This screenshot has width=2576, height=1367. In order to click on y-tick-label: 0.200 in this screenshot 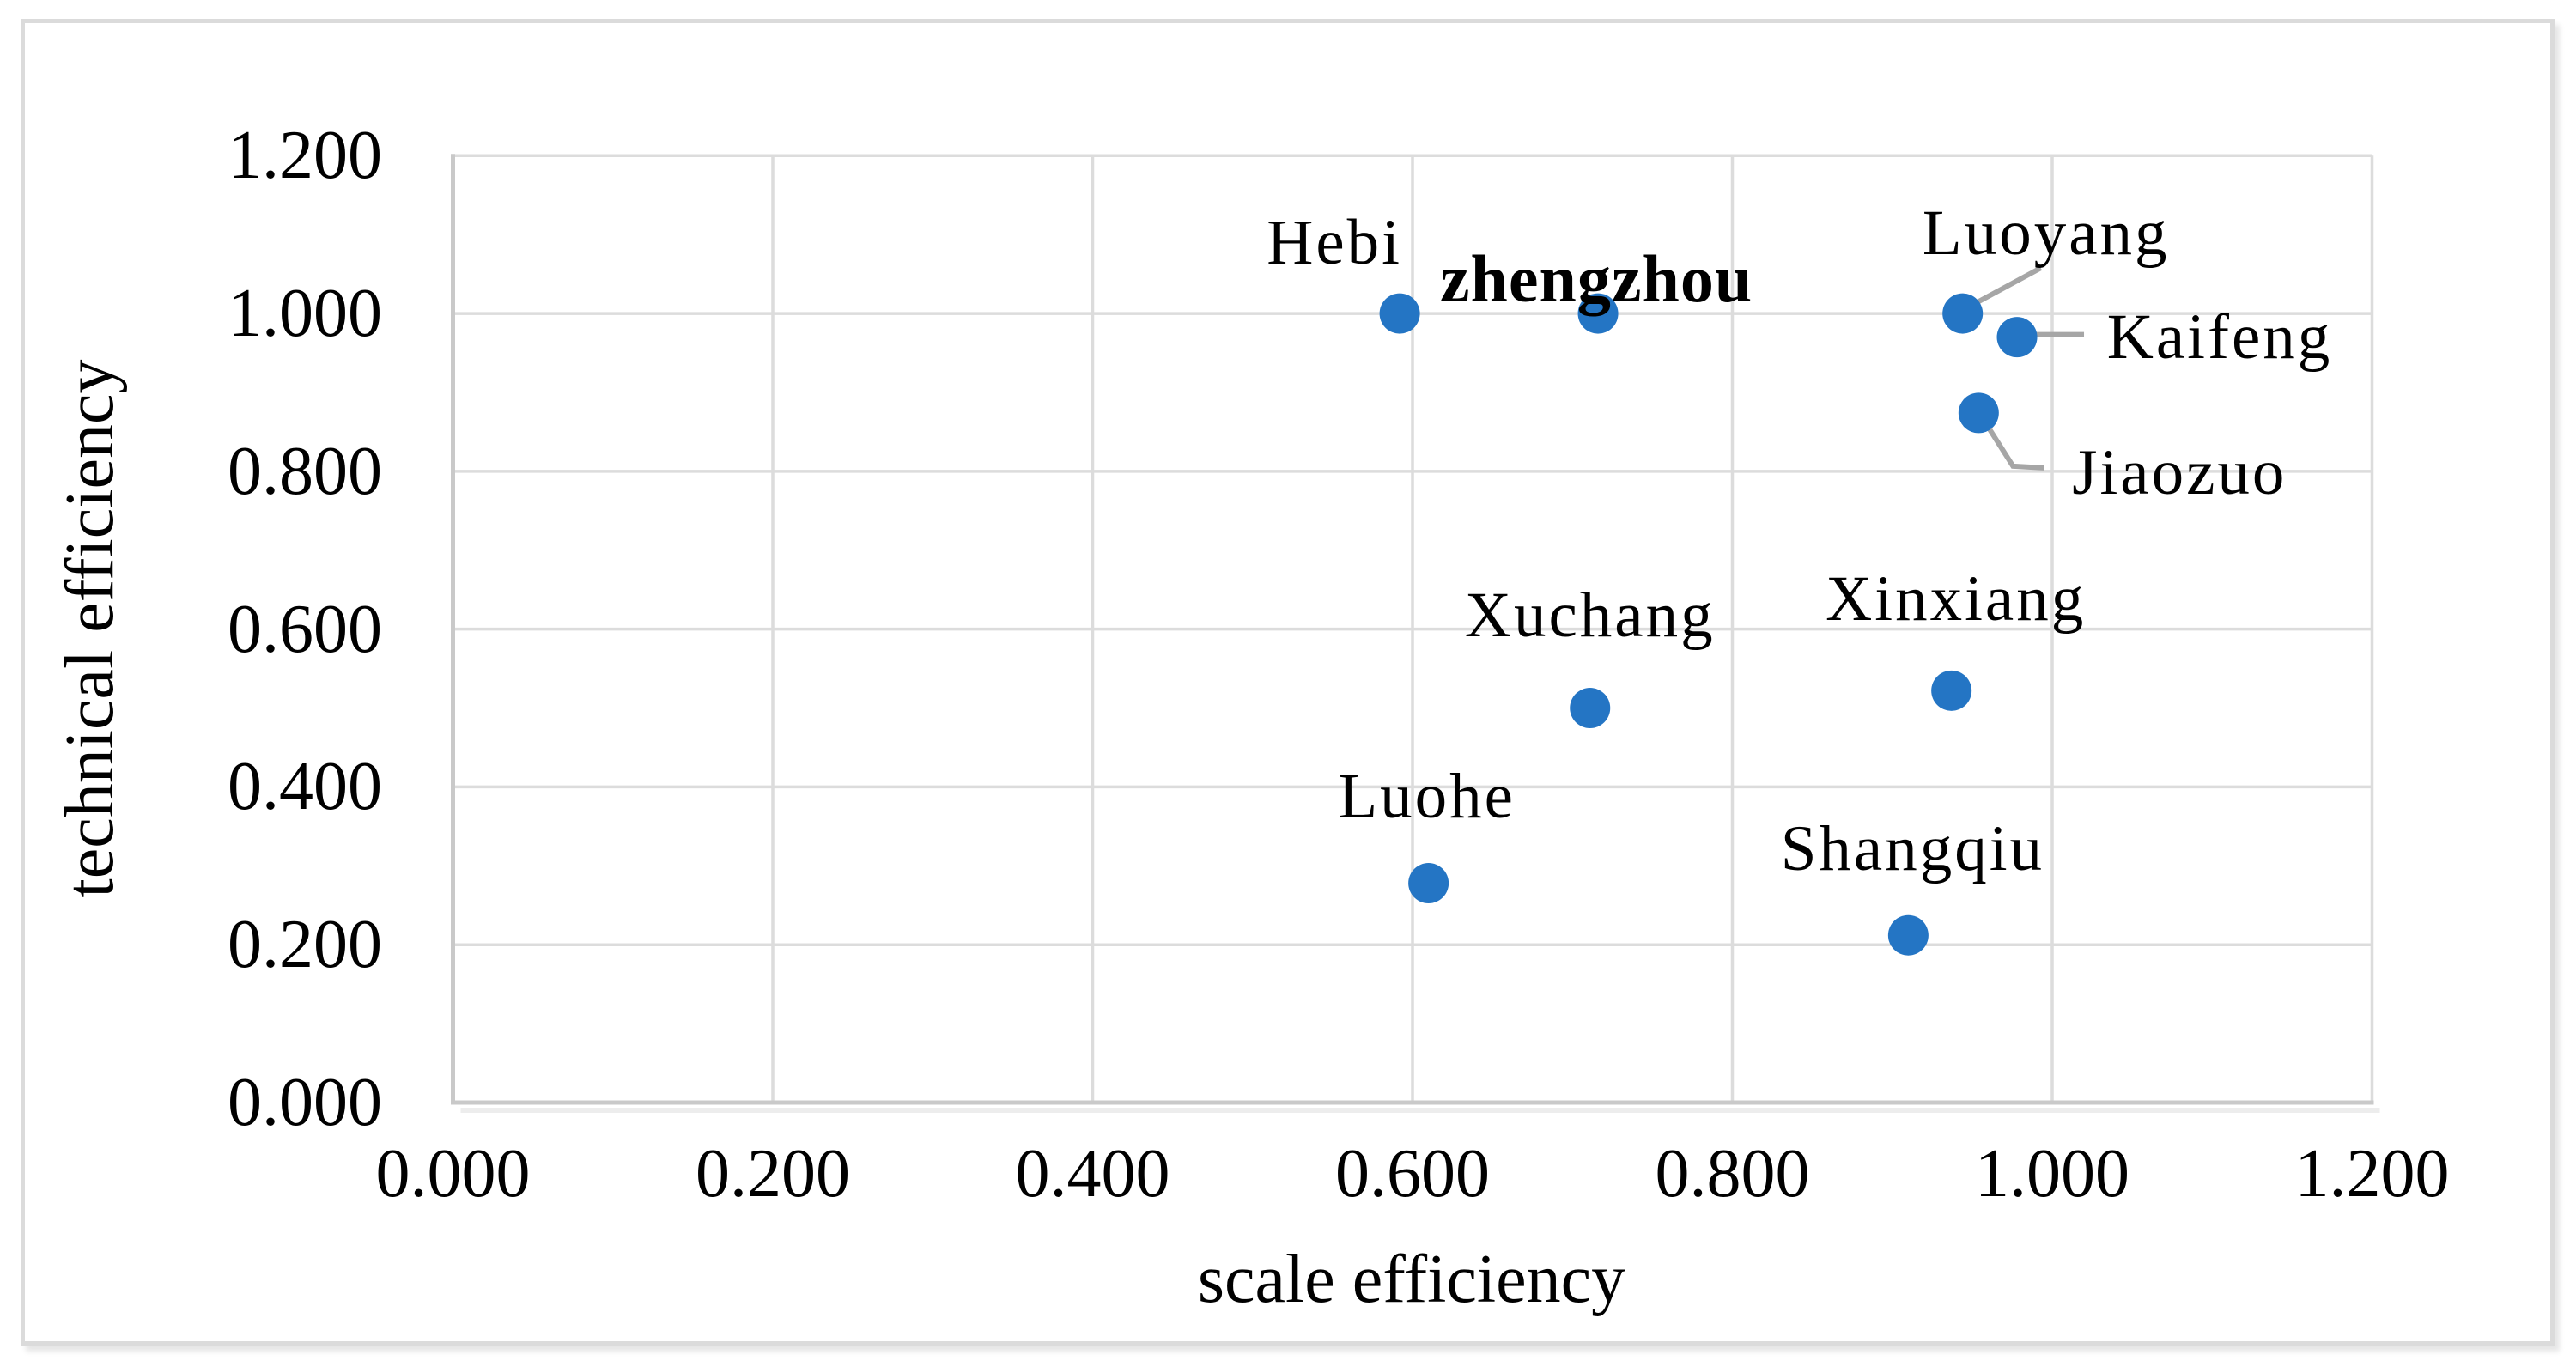, I will do `click(305, 945)`.